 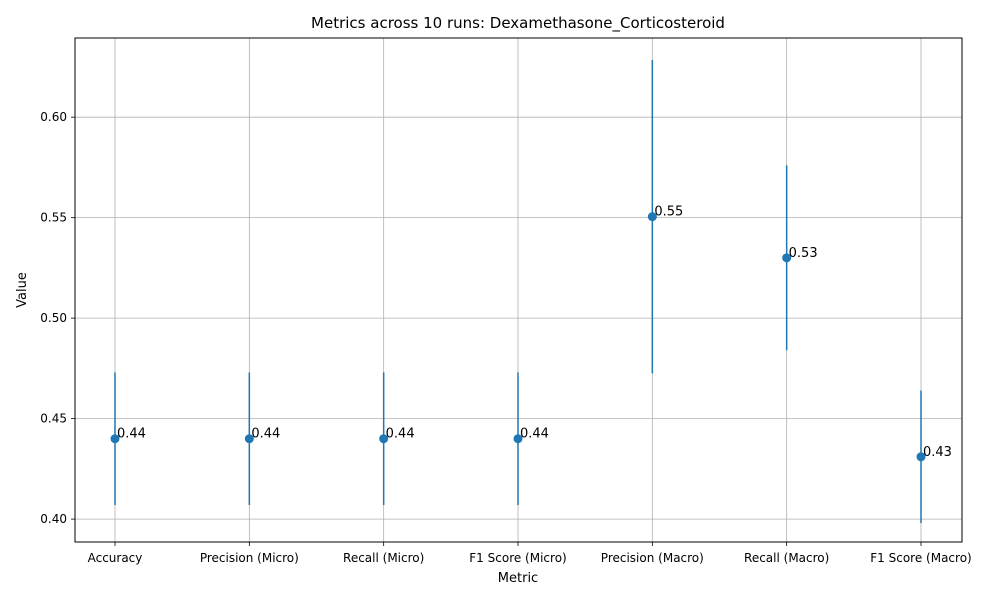 I want to click on data-label: 0.55, so click(x=668, y=212).